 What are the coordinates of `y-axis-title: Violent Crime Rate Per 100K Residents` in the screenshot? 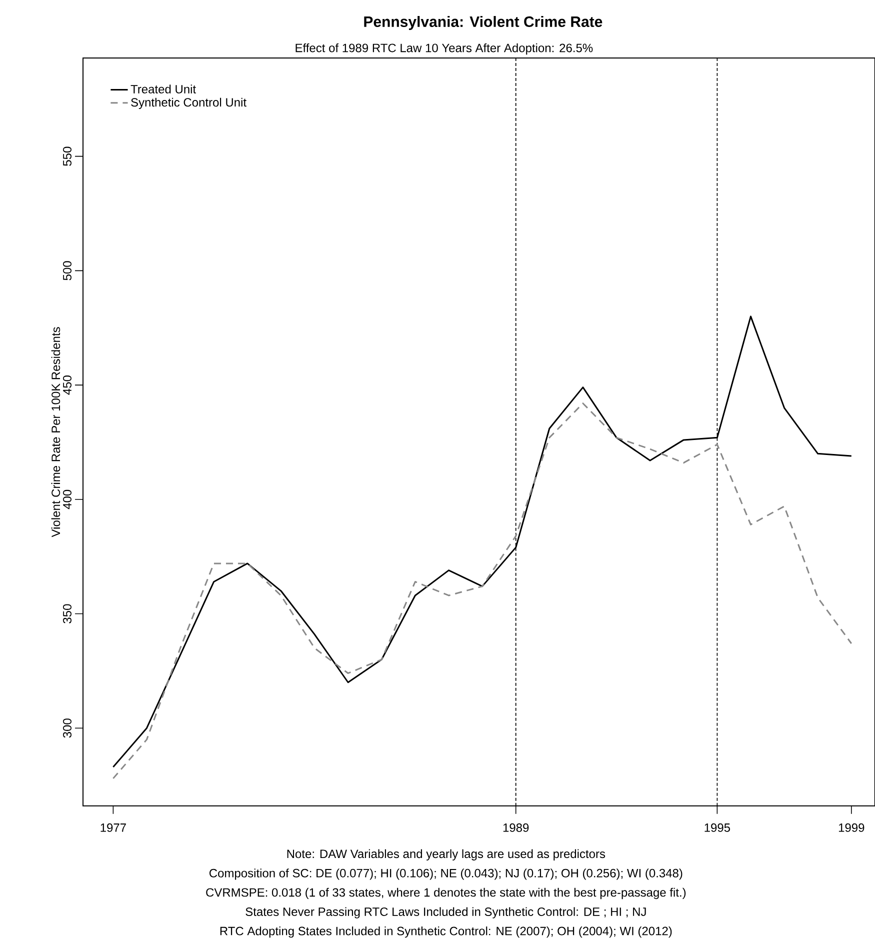 It's located at (55, 432).